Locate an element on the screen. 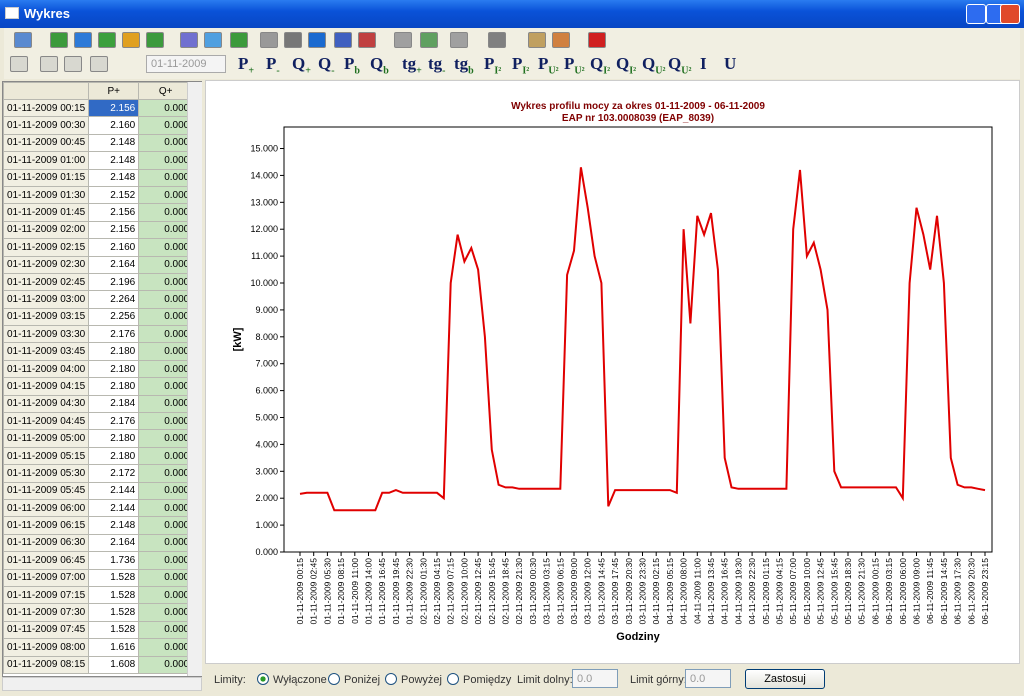 This screenshot has width=1024, height=696. table-row: 01-11-2009 03:45 2.180 0.000 is located at coordinates (98, 351).